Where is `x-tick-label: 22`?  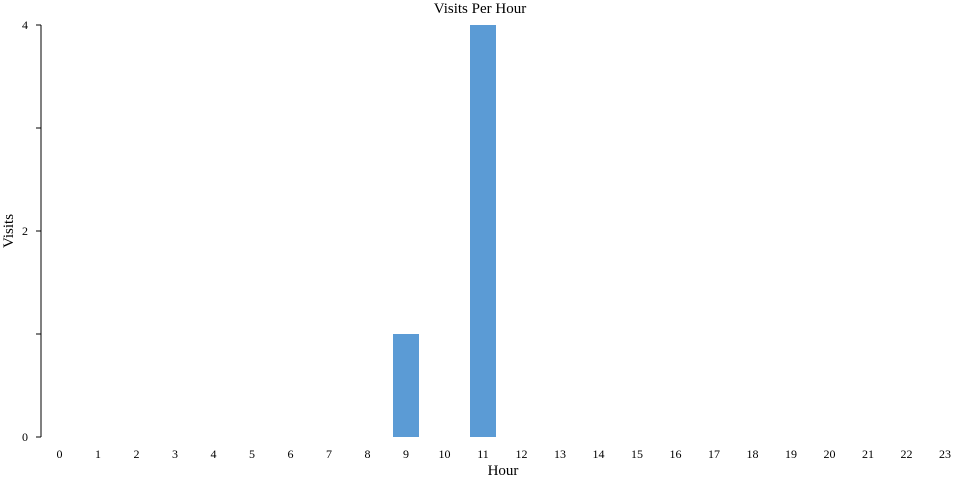 x-tick-label: 22 is located at coordinates (907, 454).